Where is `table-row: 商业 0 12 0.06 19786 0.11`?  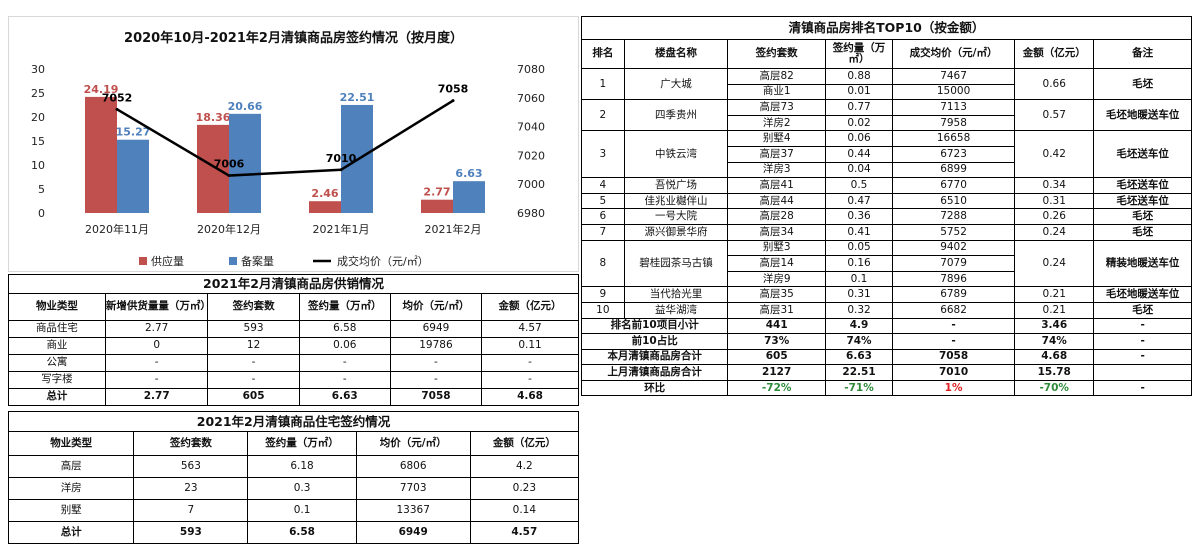
table-row: 商业 0 12 0.06 19786 0.11 is located at coordinates (293, 346).